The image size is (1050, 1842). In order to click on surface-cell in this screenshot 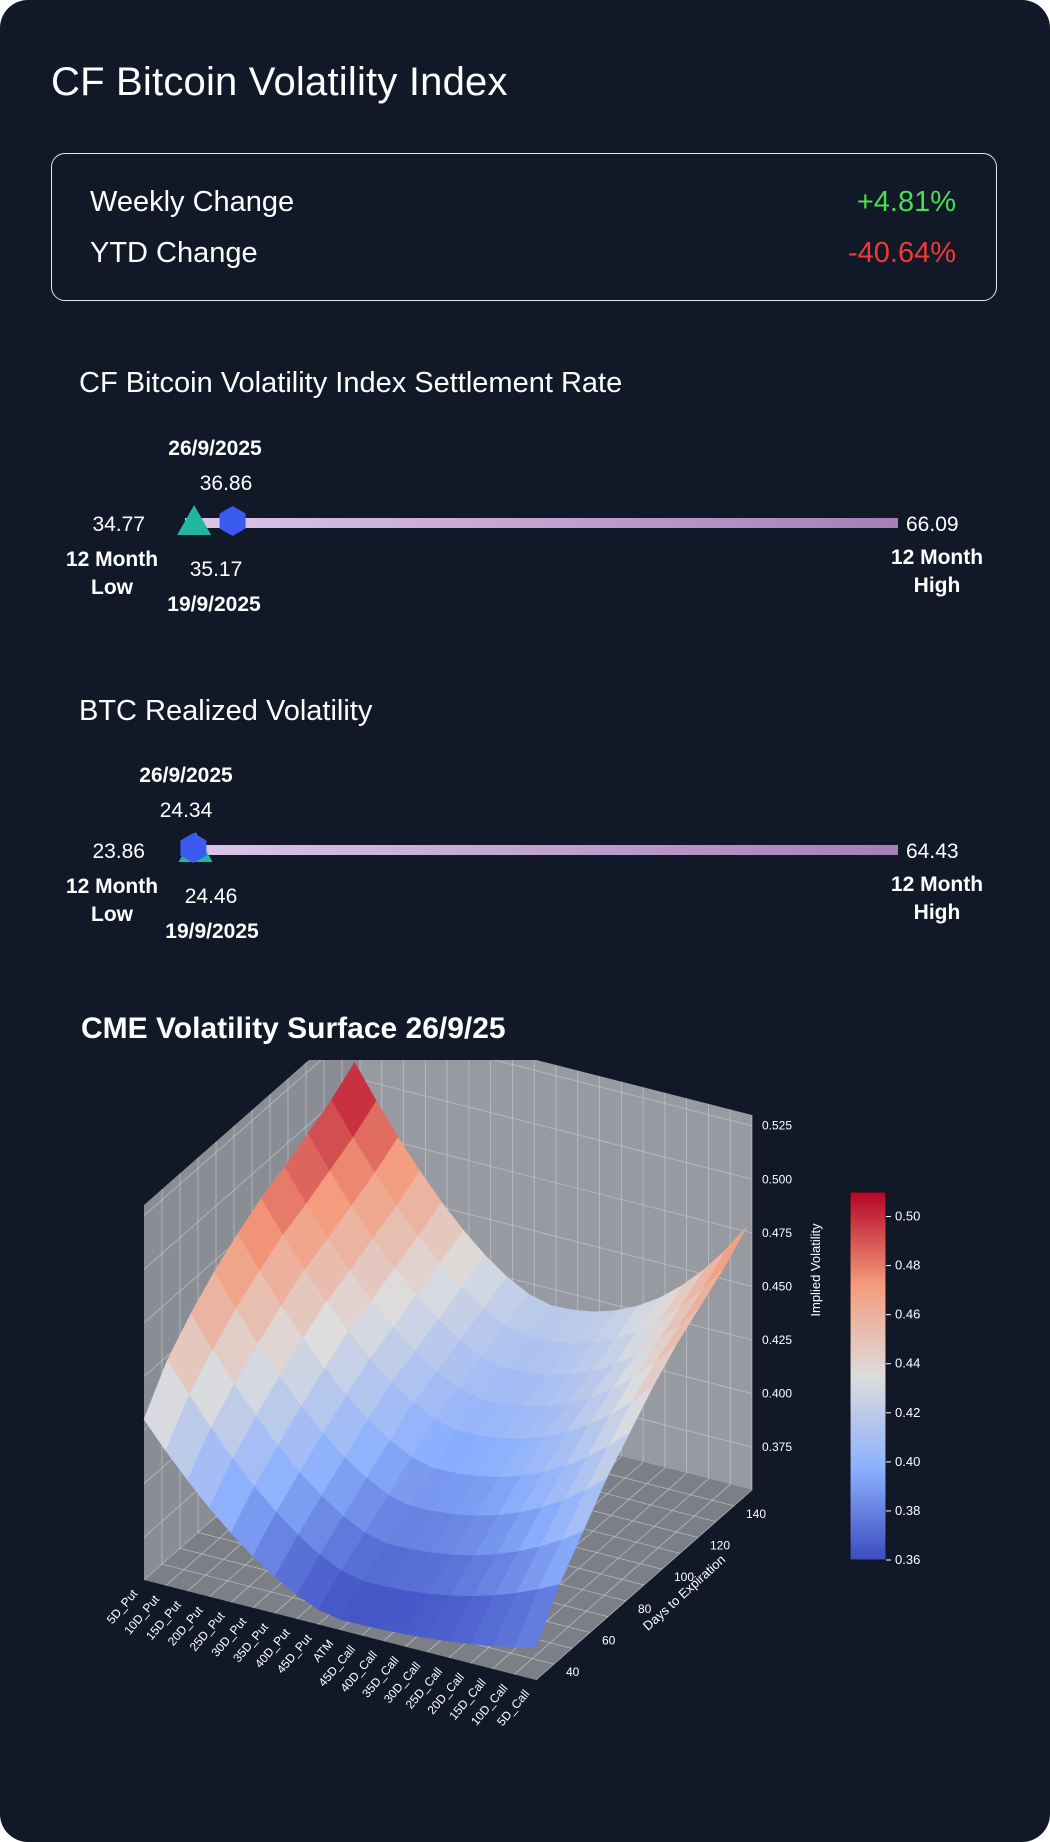, I will do `click(493, 1619)`.